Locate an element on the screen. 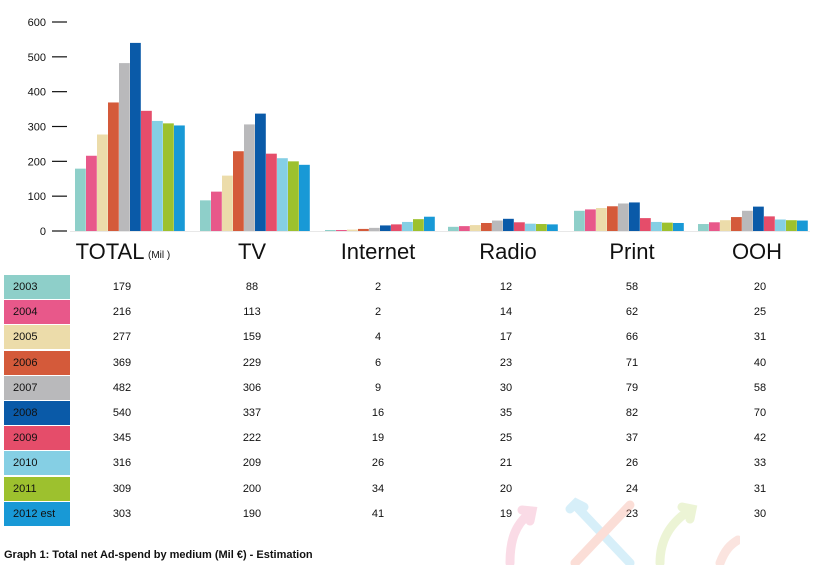 The height and width of the screenshot is (565, 813). bar-tv-2007 is located at coordinates (249, 177).